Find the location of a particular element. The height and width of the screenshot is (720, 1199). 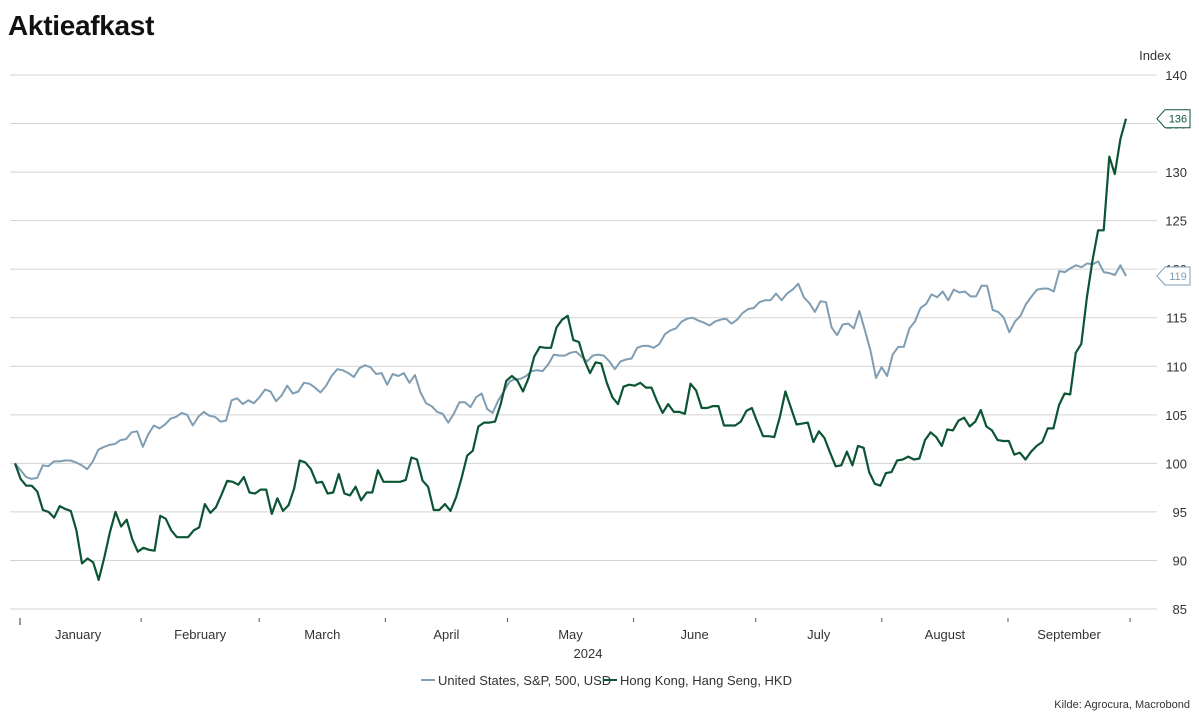

x-tick-label: March is located at coordinates (322, 634).